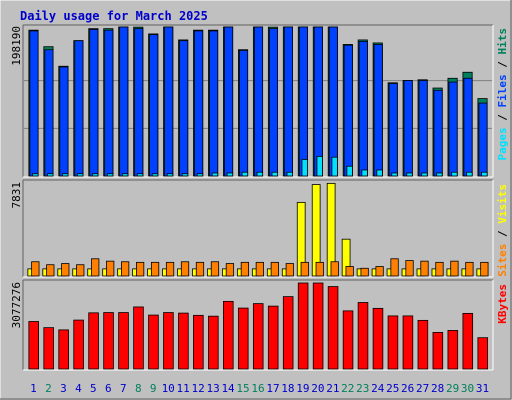 This screenshot has width=512, height=400. What do you see at coordinates (332, 388) in the screenshot?
I see `x-tick-label: 21` at bounding box center [332, 388].